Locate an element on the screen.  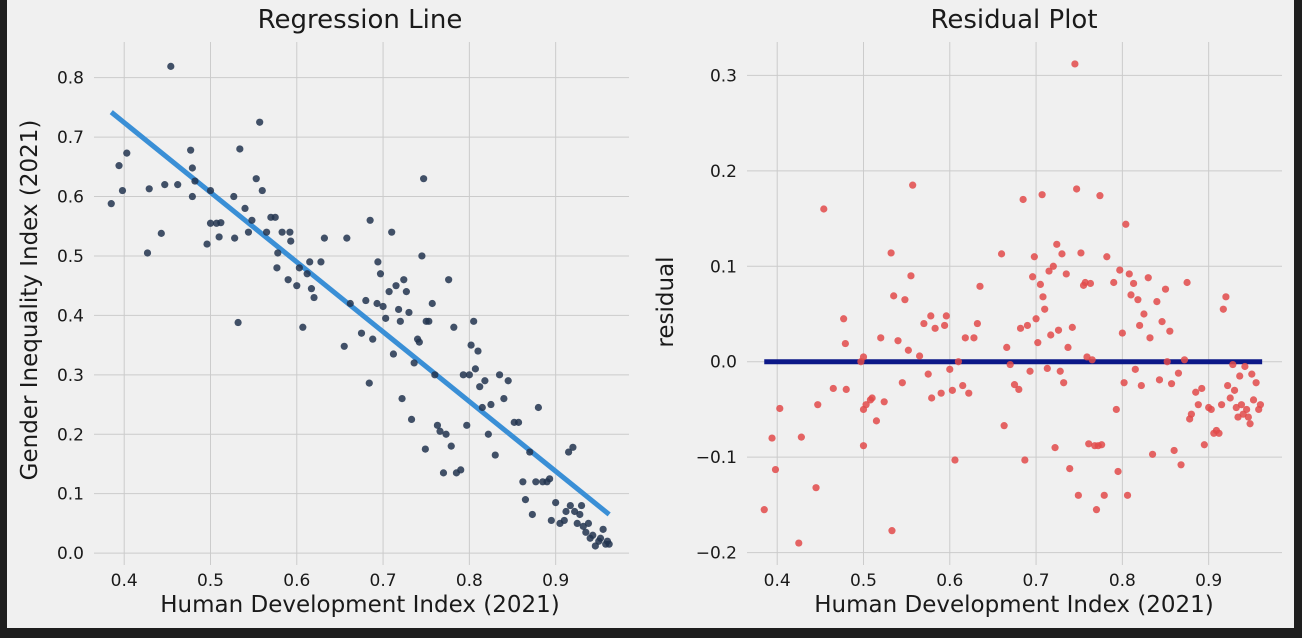
y-tick-label: 0.3 is located at coordinates (70, 376).